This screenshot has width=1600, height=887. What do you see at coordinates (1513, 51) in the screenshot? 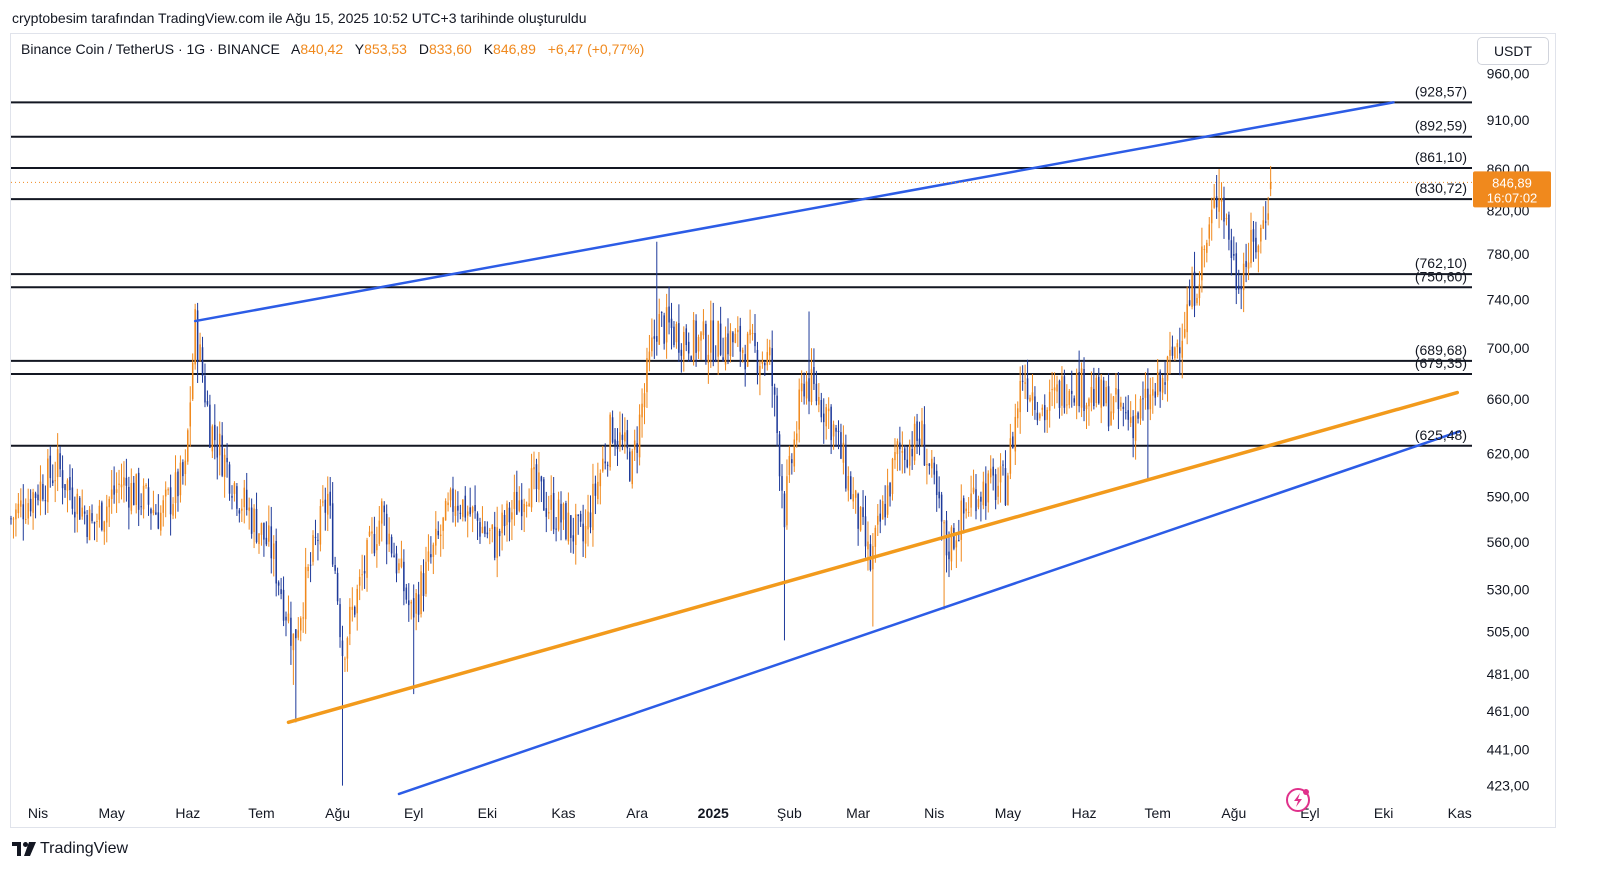
I see `currency-selector: USDT` at bounding box center [1513, 51].